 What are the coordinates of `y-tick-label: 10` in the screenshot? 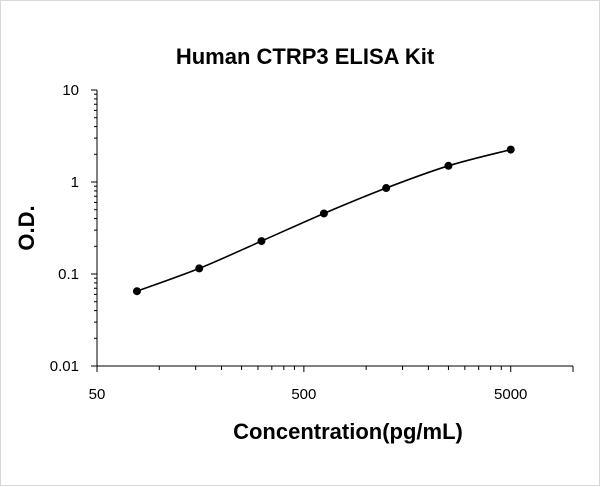 It's located at (70, 90).